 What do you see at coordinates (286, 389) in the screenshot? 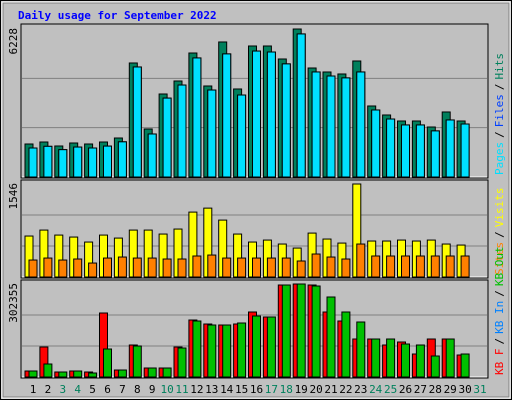
I see `x-tick-label: 18` at bounding box center [286, 389].